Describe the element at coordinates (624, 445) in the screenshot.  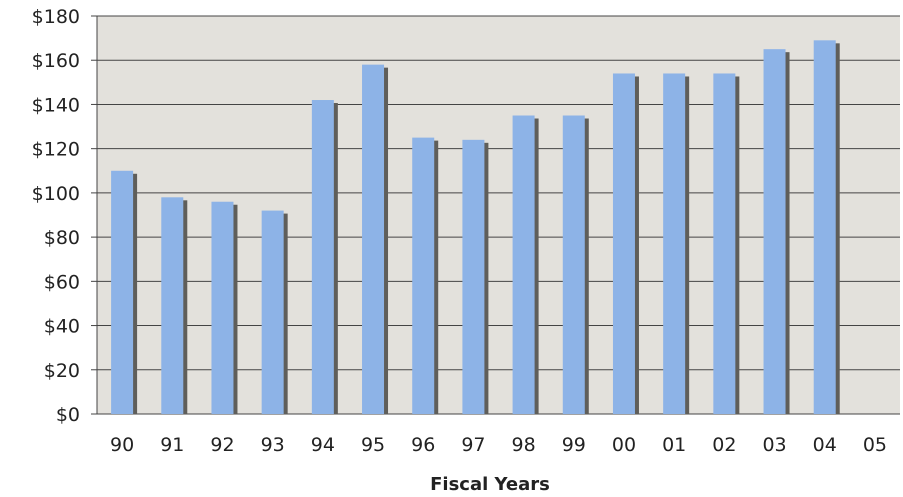
I see `x-tick-label: 00` at that location.